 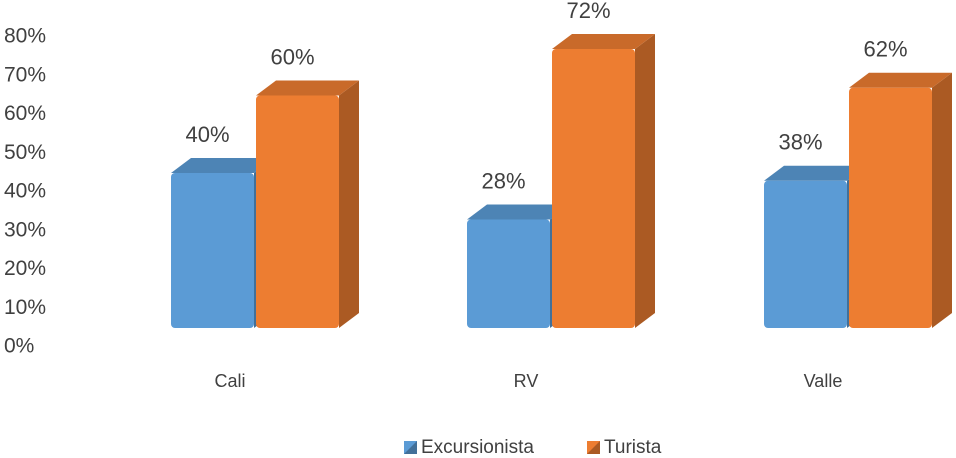 I want to click on data-label: 40%, so click(x=207, y=134).